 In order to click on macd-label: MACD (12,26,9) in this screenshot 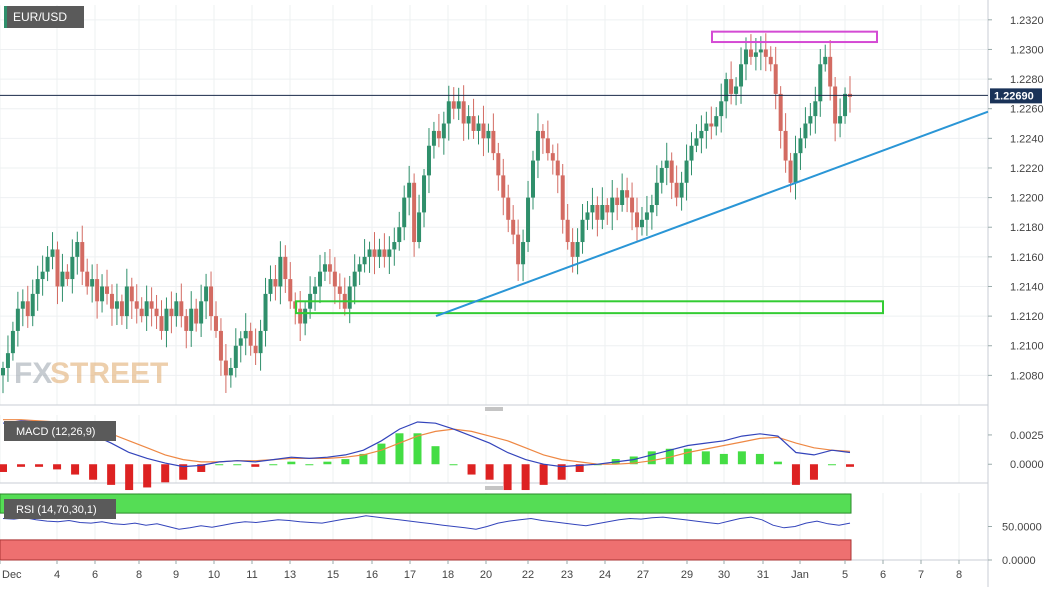, I will do `click(60, 431)`.